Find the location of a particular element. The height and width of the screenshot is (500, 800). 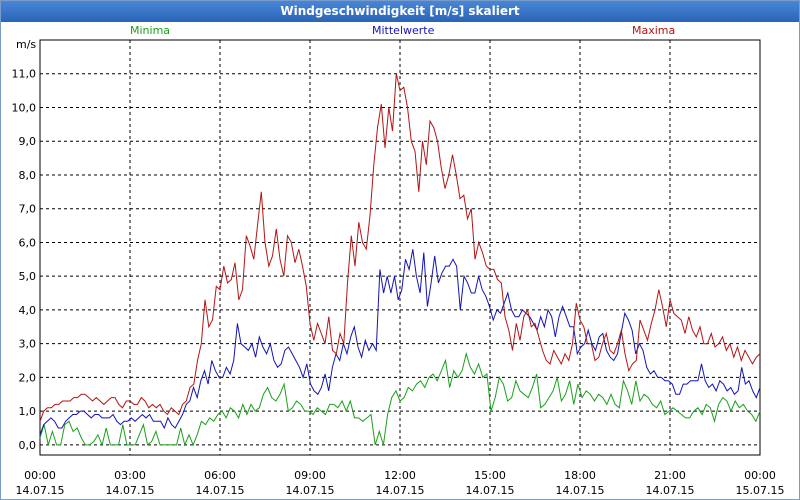

x-tick-label-time: 21:00 is located at coordinates (670, 475).